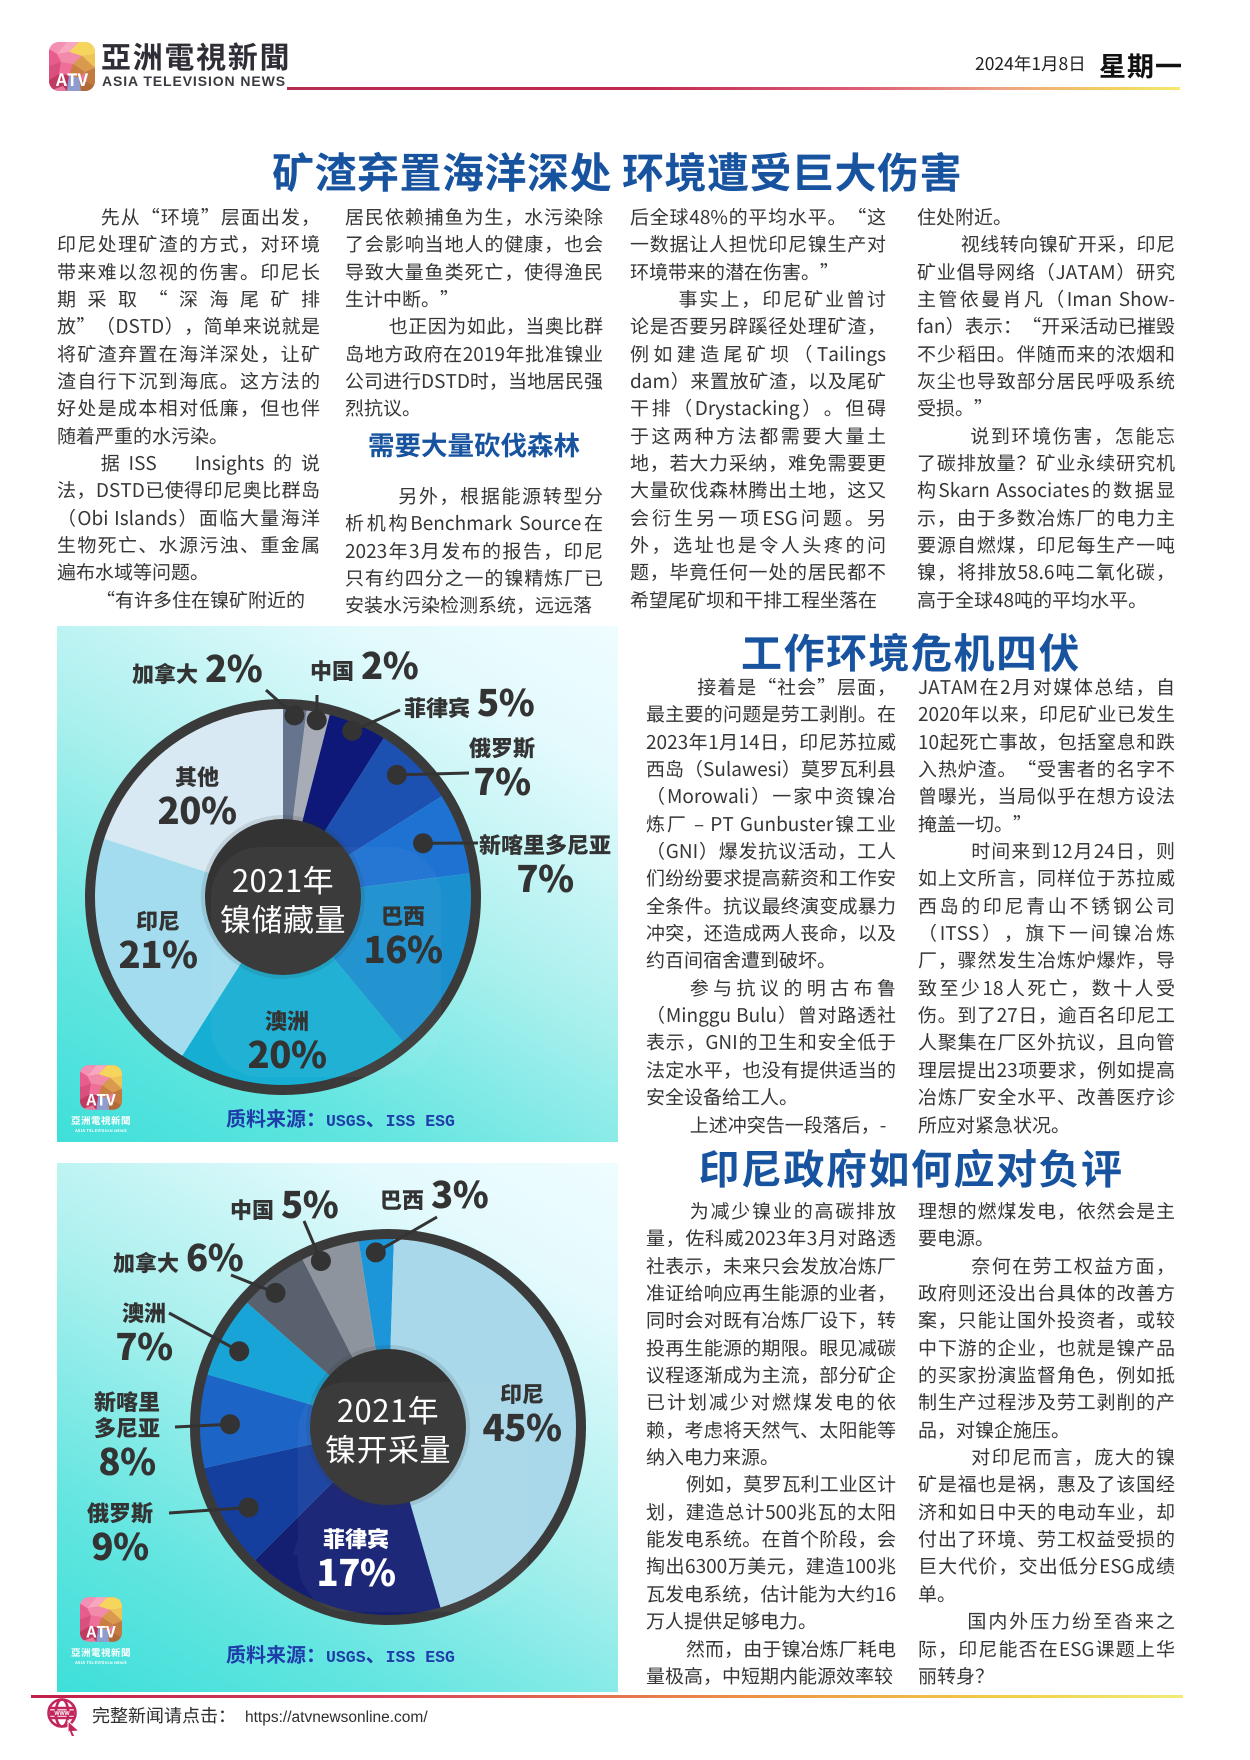 This screenshot has height=1760, width=1250. I want to click on svg-text: WWW, so click(62, 1713).